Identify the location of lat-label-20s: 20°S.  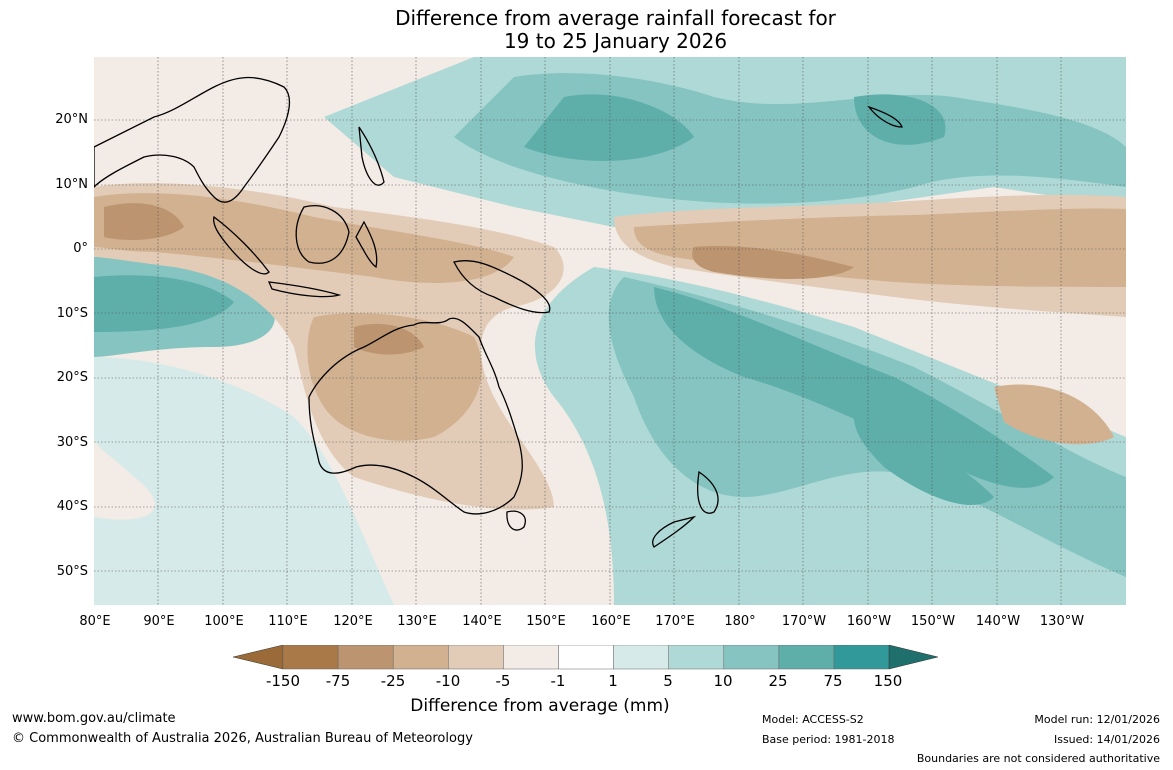
(72, 377).